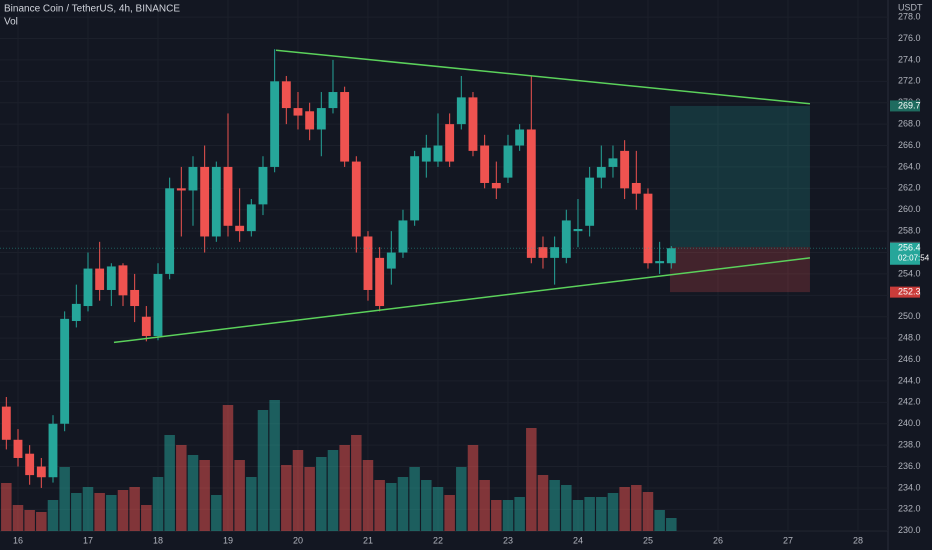 The height and width of the screenshot is (550, 932). What do you see at coordinates (914, 257) in the screenshot?
I see `countdown-label: 02:07:54` at bounding box center [914, 257].